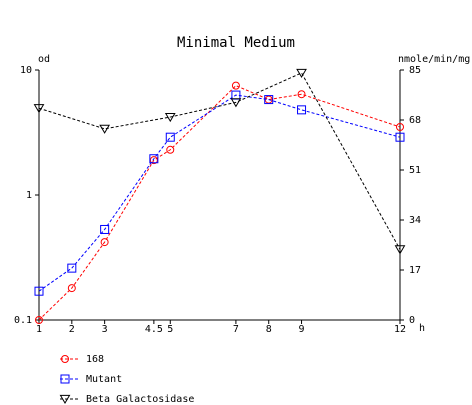 The width and height of the screenshot is (472, 405). What do you see at coordinates (412, 320) in the screenshot?
I see `y-right-tick-label: 0` at bounding box center [412, 320].